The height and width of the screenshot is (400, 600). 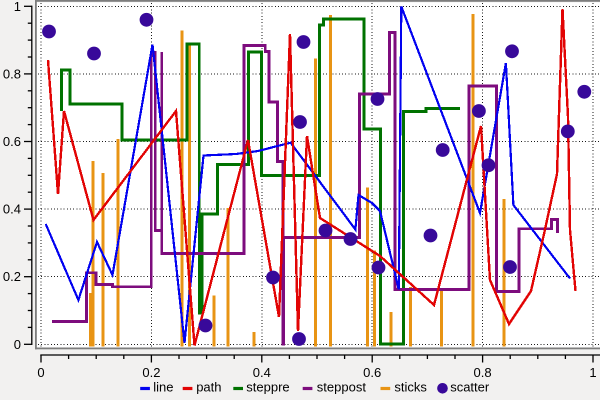 What do you see at coordinates (342, 387) in the screenshot?
I see `svg-text: steppost` at bounding box center [342, 387].